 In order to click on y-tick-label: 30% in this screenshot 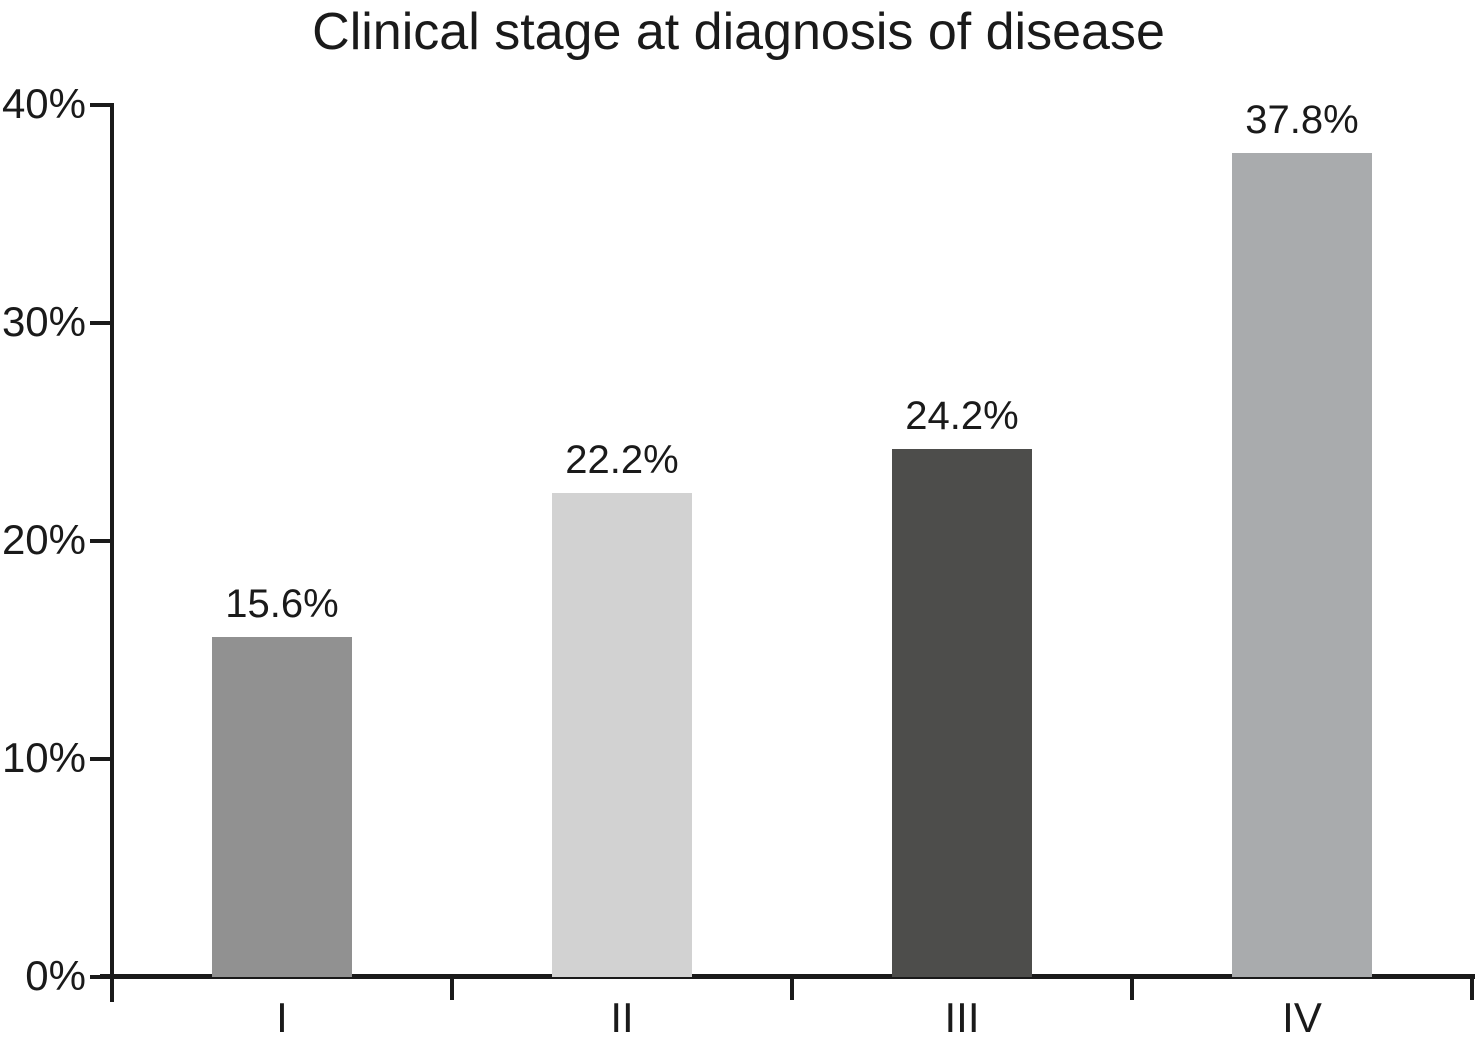, I will do `click(43, 321)`.